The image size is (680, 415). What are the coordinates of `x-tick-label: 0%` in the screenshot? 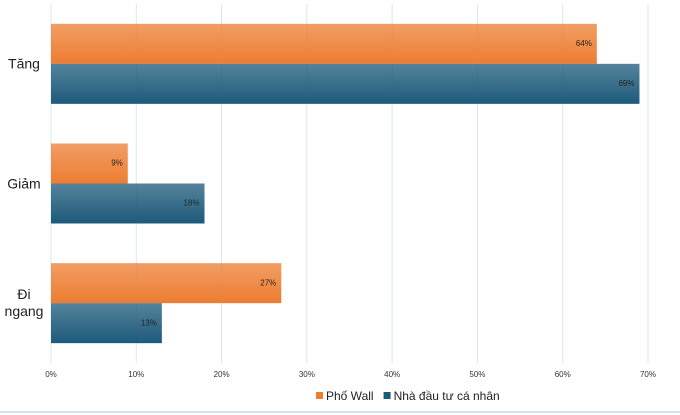 It's located at (51, 374).